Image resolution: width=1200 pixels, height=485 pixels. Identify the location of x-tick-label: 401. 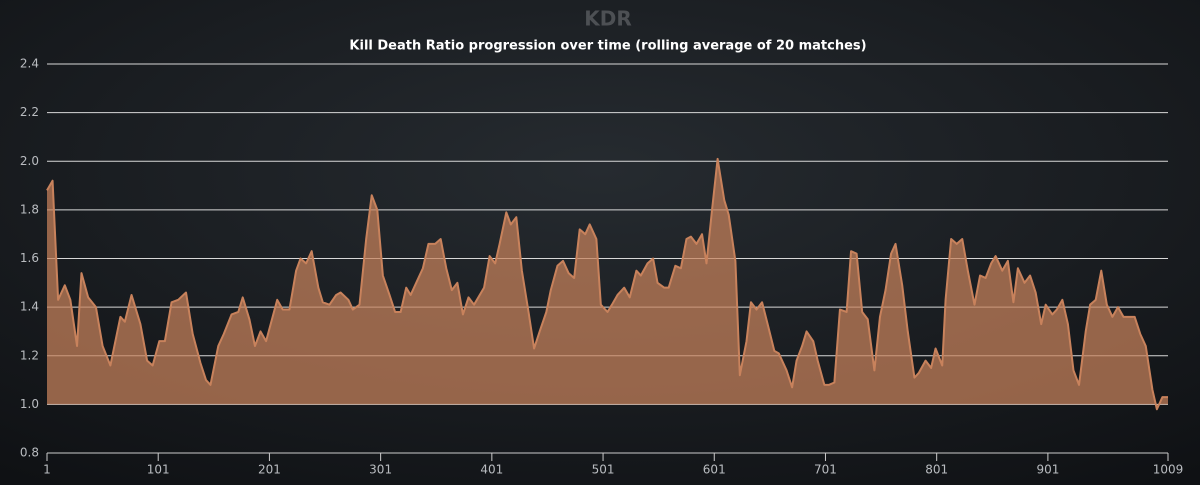
(491, 470).